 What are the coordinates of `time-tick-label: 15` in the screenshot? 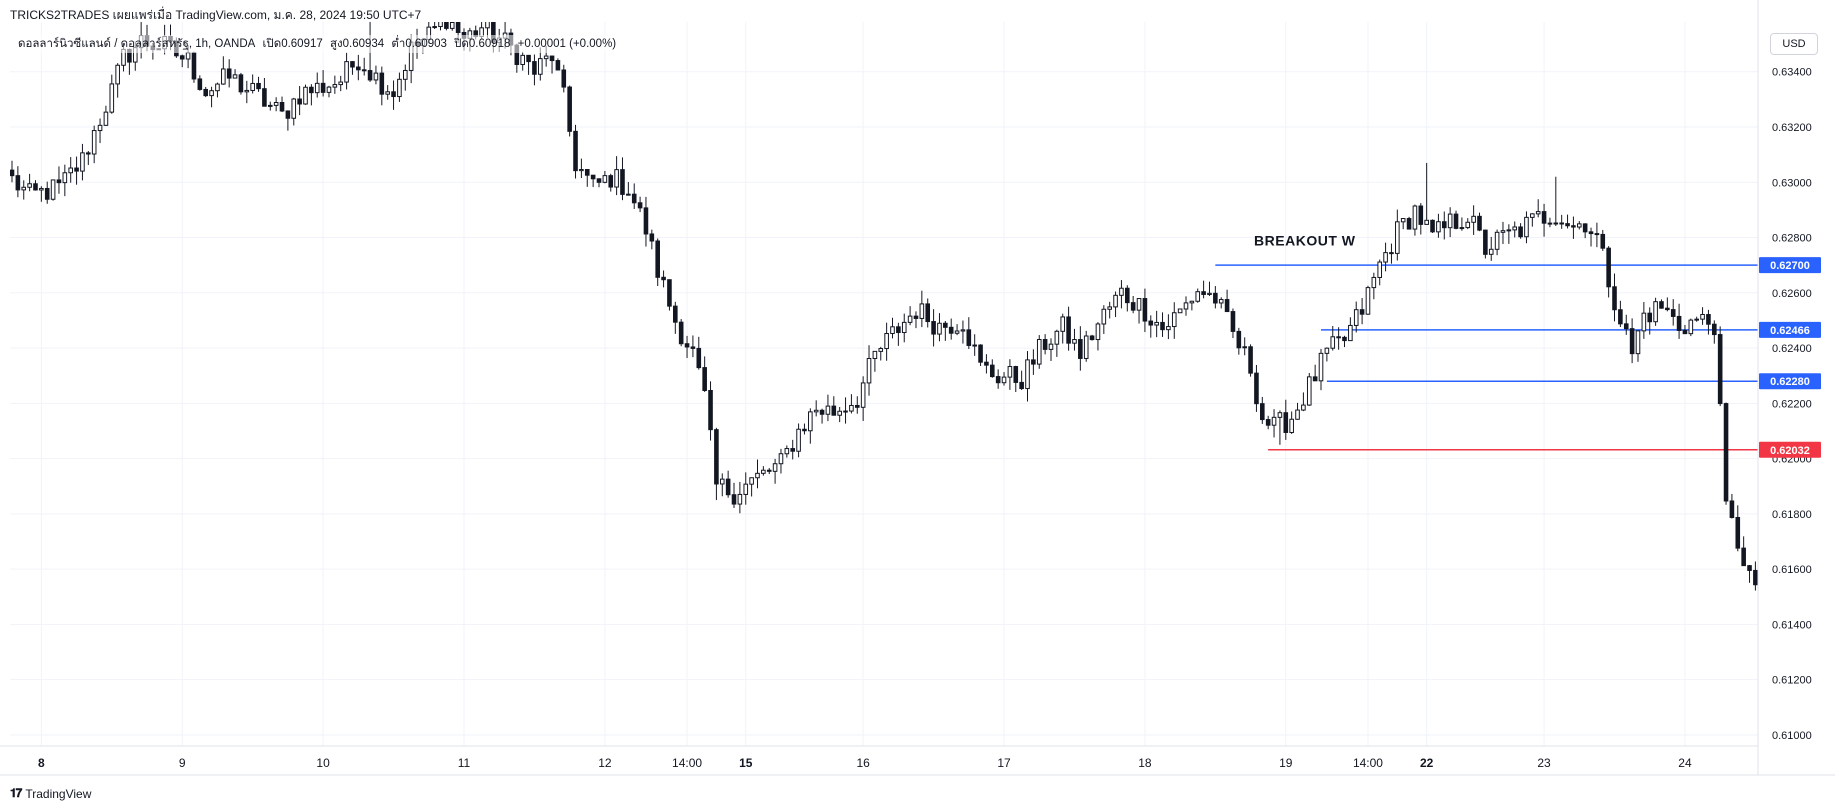 It's located at (746, 763).